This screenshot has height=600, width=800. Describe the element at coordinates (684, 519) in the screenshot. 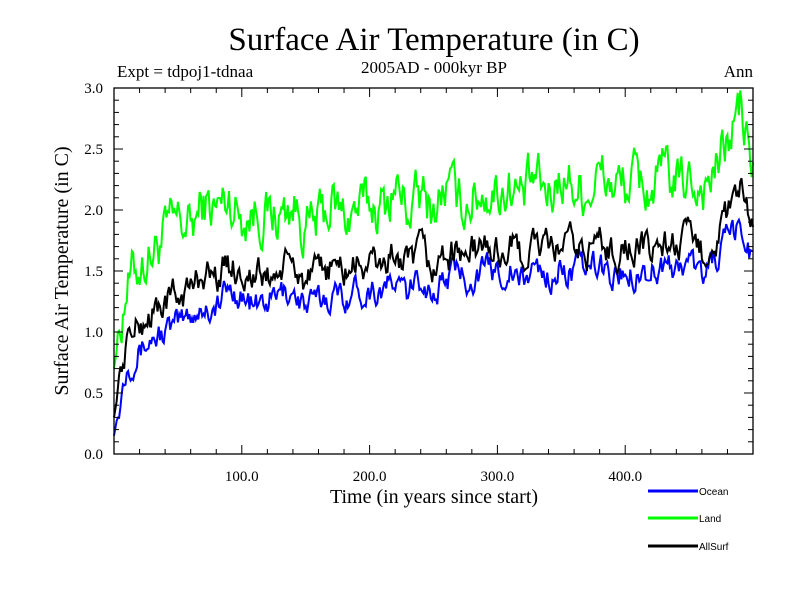

I see `legend-item-land: Land` at that location.